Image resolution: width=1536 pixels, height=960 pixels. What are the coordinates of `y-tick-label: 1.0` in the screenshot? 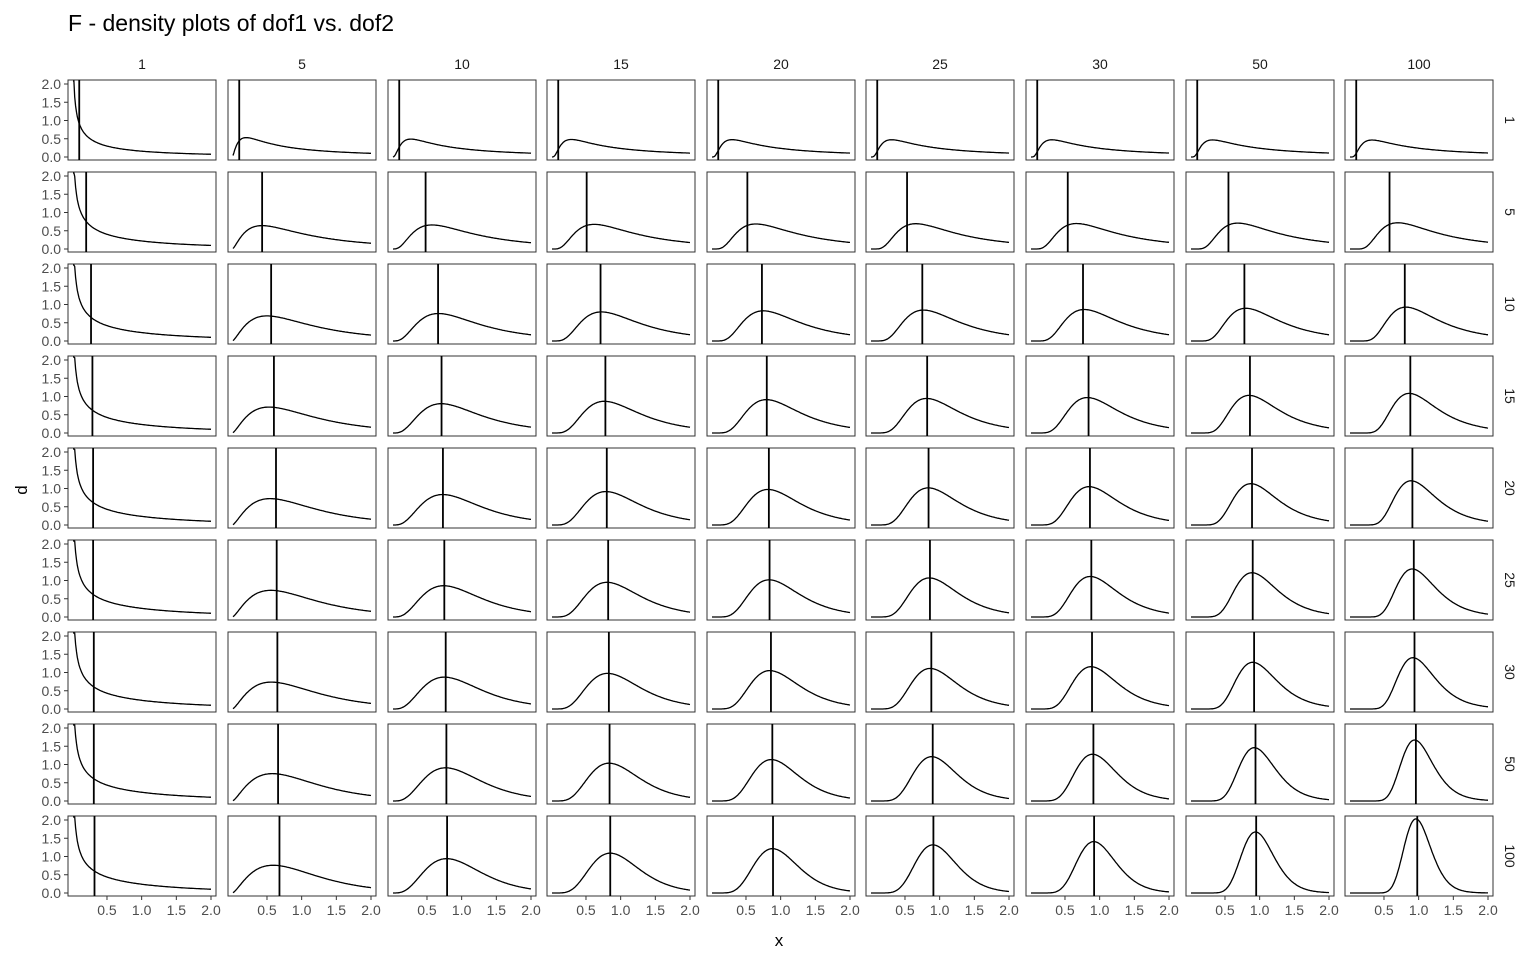 It's located at (52, 397).